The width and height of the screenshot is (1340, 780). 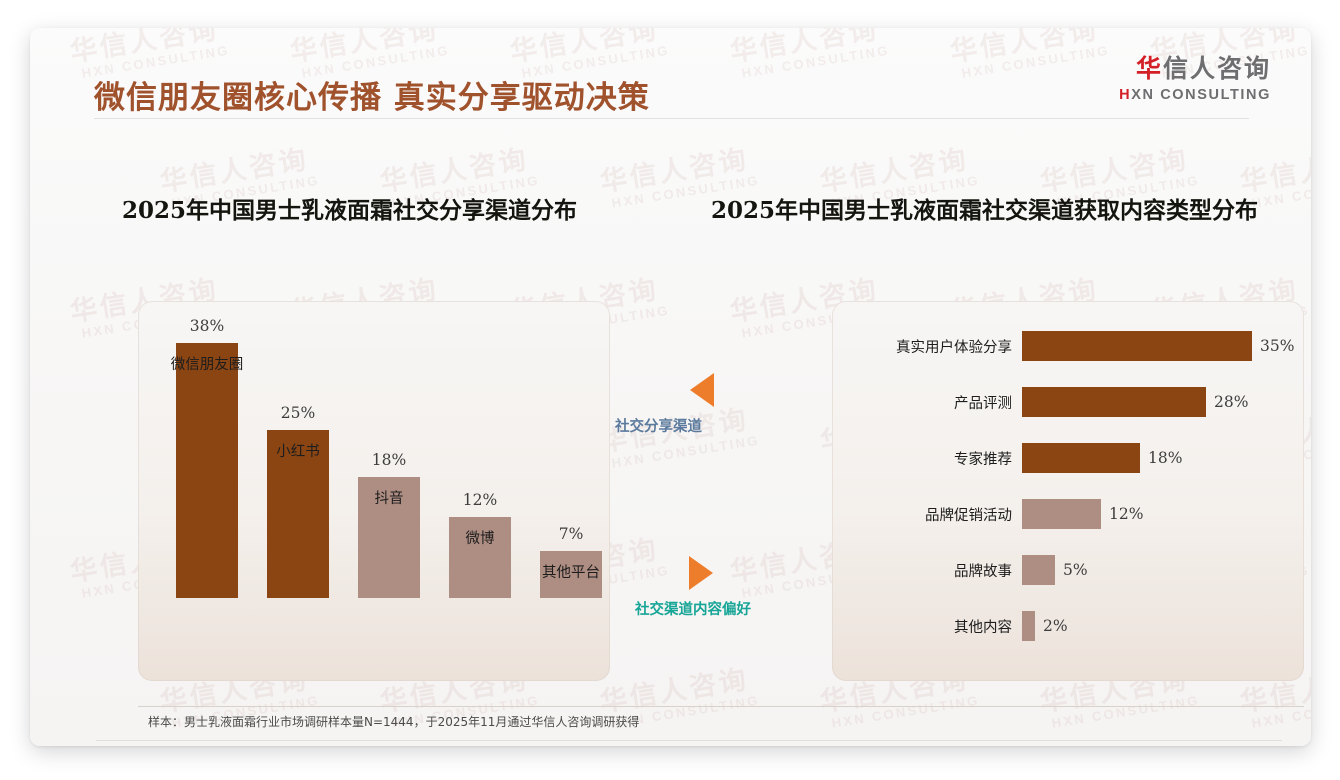 I want to click on brand-logo: 华信人咨询 HXN CONSULTING, so click(x=1195, y=79).